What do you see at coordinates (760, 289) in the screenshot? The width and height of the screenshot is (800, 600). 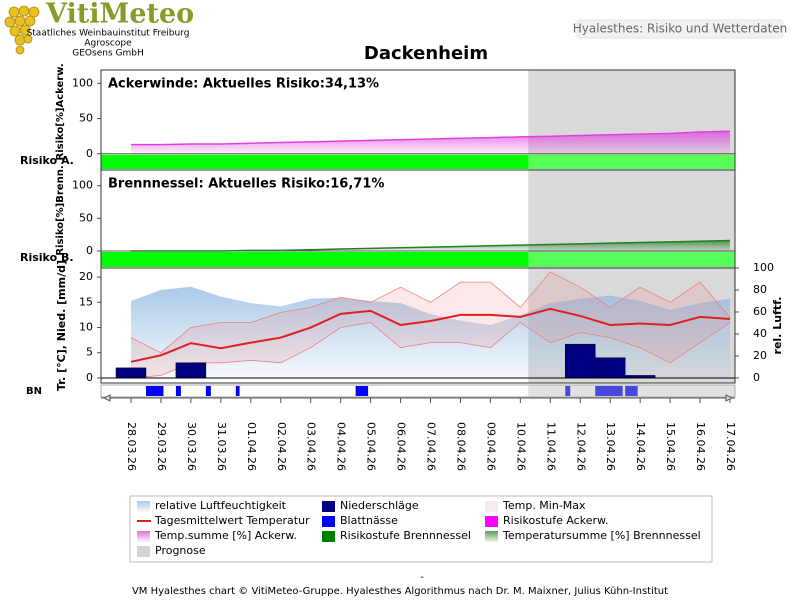 I see `y-tick-label: 80` at bounding box center [760, 289].